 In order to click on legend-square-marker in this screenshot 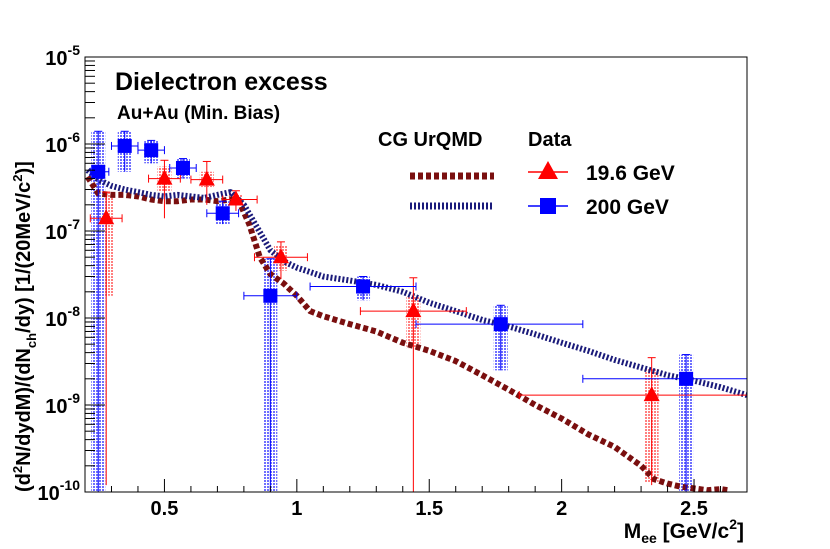, I will do `click(548, 206)`.